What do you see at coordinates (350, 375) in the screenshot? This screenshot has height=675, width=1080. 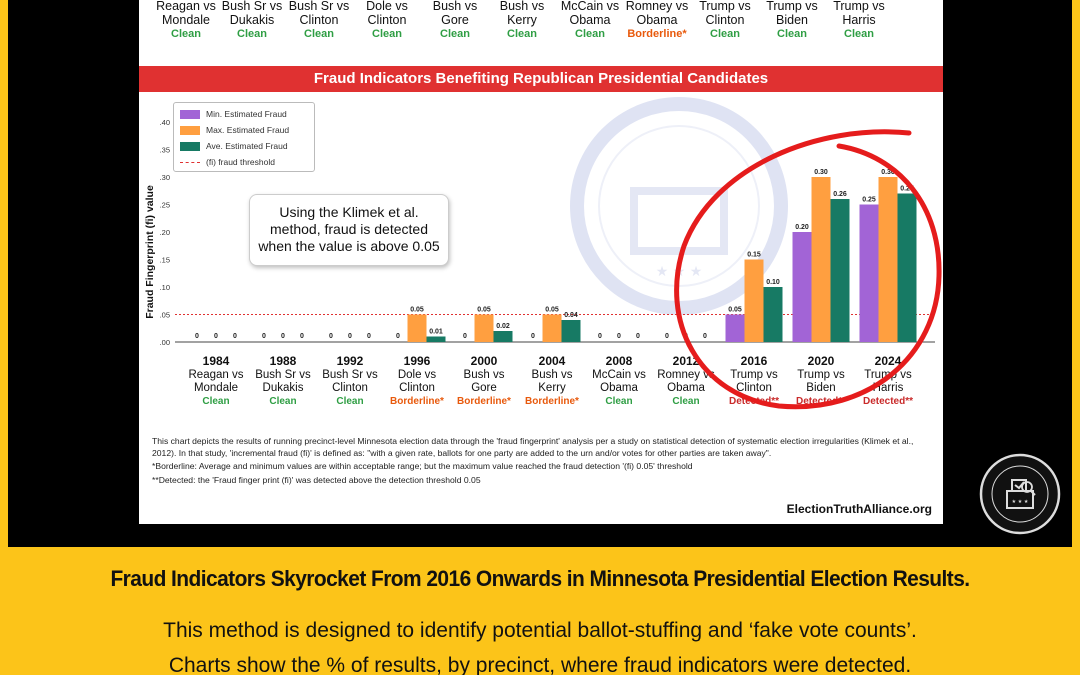 I see `x-tick-matchup: Bush Sr vs` at bounding box center [350, 375].